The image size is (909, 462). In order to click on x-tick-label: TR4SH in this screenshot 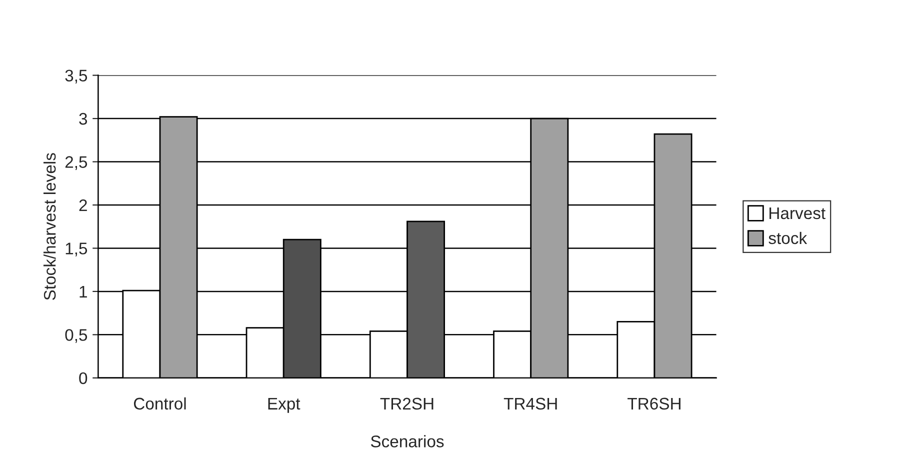, I will do `click(530, 404)`.